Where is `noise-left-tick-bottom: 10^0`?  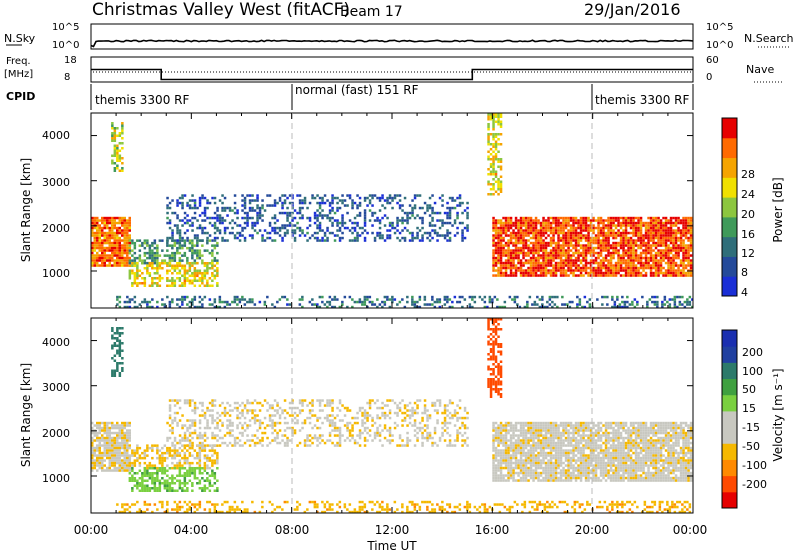
noise-left-tick-bottom: 10^0 is located at coordinates (65, 45).